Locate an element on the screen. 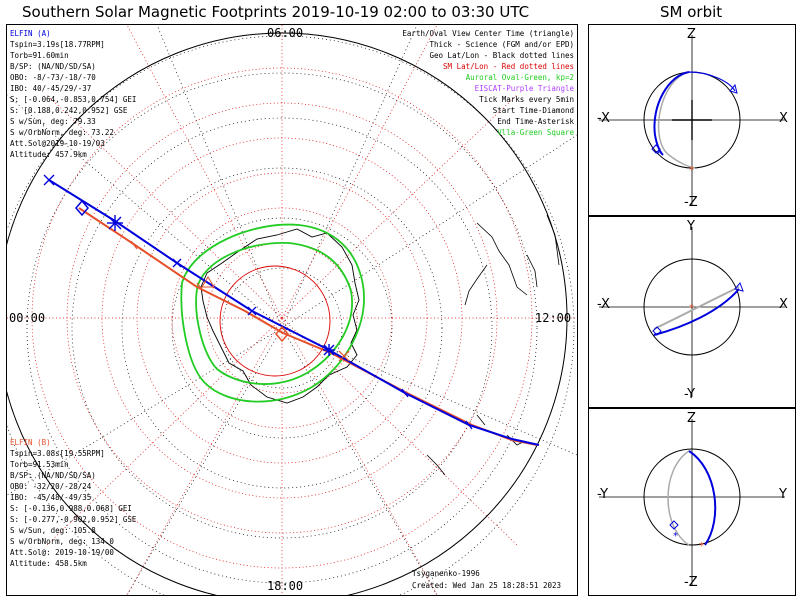 The image size is (800, 600). probe-a-line: OBO: -8/-73/-18/-70 is located at coordinates (53, 77).